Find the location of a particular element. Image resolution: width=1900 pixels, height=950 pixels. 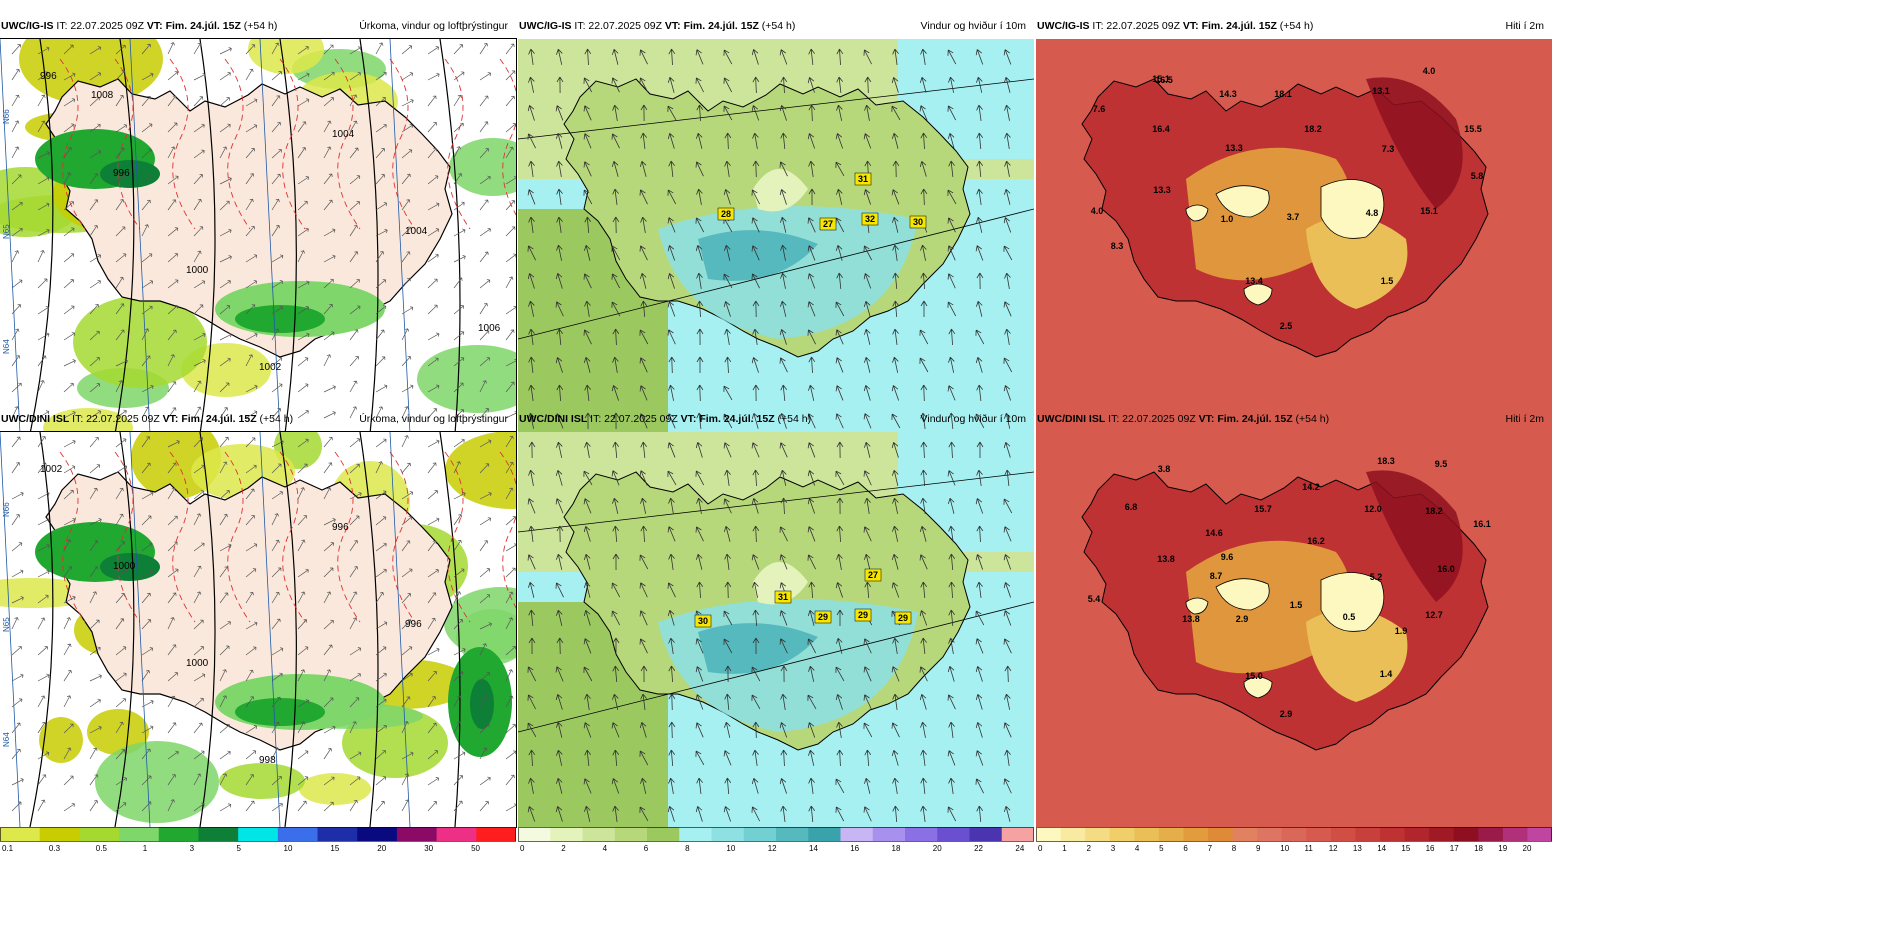

colorbar-tick-label: 0.1 is located at coordinates (8, 848).